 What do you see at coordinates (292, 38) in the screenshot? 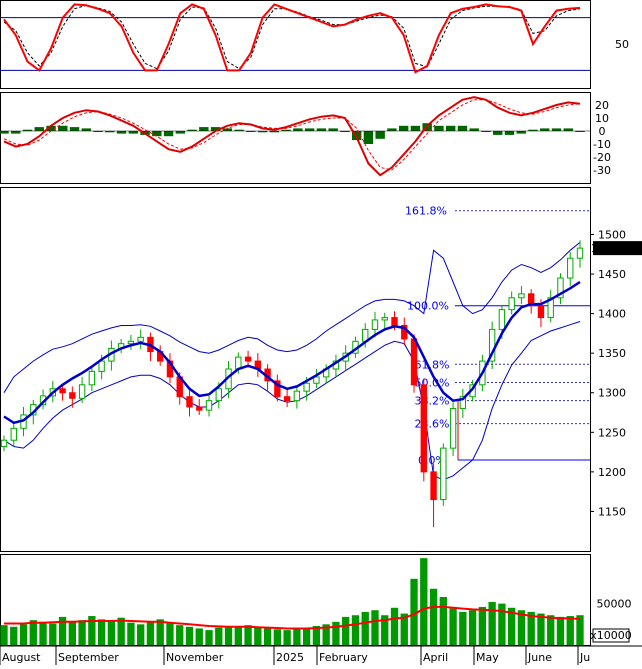
I see `stochastic-line` at bounding box center [292, 38].